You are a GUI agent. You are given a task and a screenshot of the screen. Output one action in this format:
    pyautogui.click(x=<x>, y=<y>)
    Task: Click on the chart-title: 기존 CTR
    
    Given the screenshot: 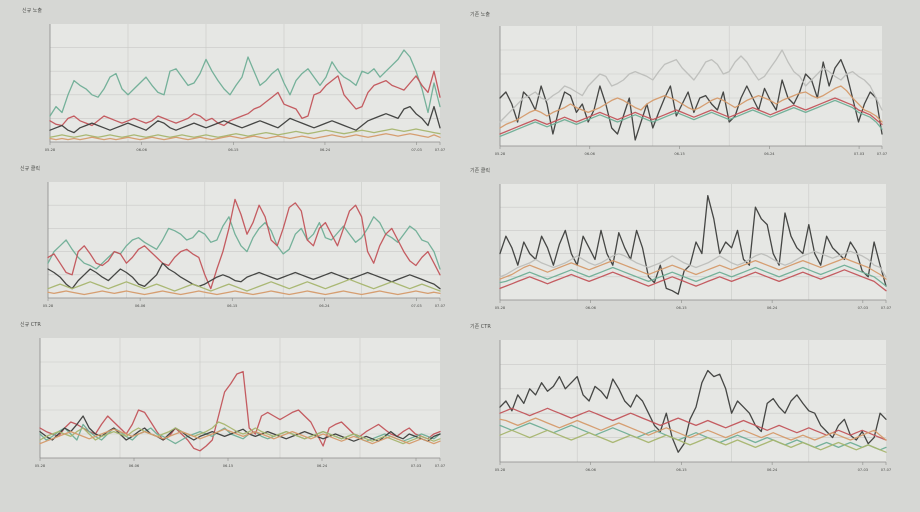 What is the action you would take?
    pyautogui.click(x=480, y=326)
    